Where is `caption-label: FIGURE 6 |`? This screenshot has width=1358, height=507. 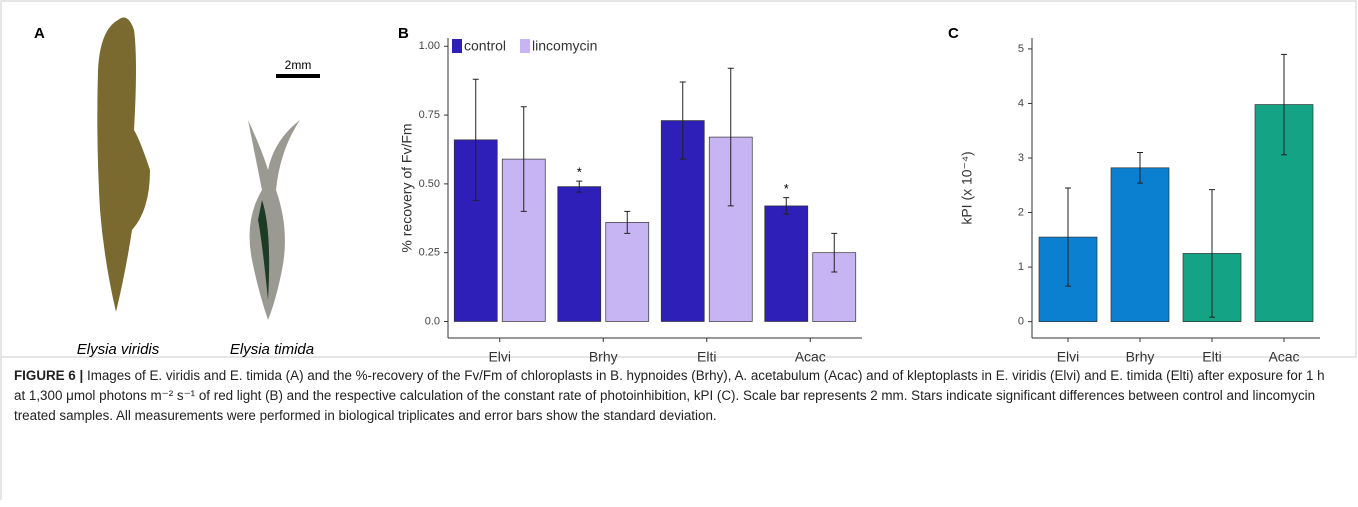
caption-label: FIGURE 6 | is located at coordinates (49, 375).